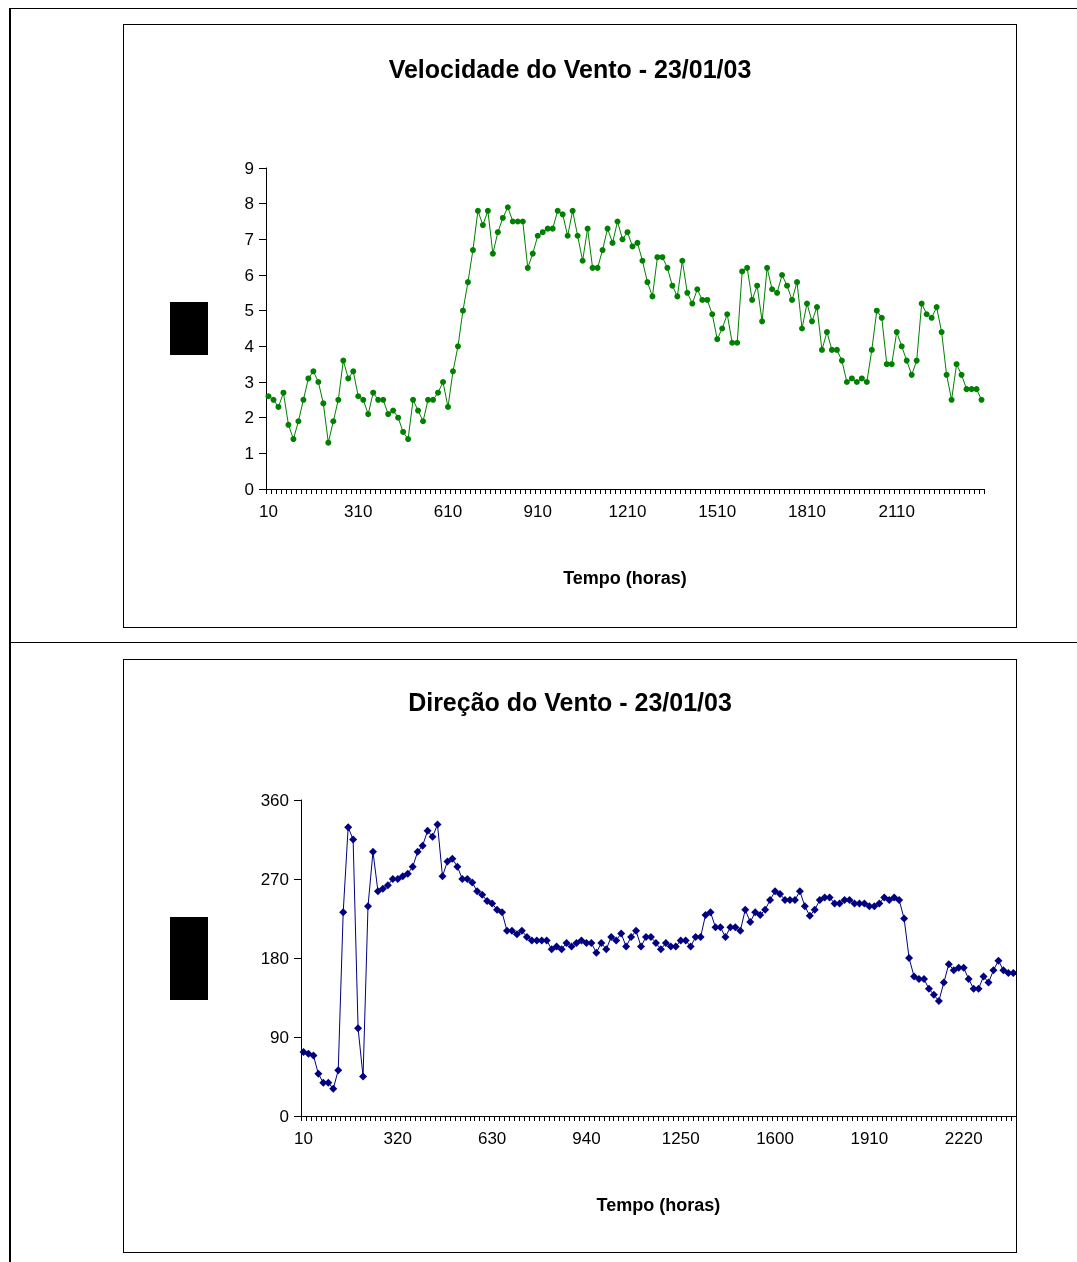 The image size is (1077, 1262). I want to click on y-tick-label: 9, so click(249, 168).